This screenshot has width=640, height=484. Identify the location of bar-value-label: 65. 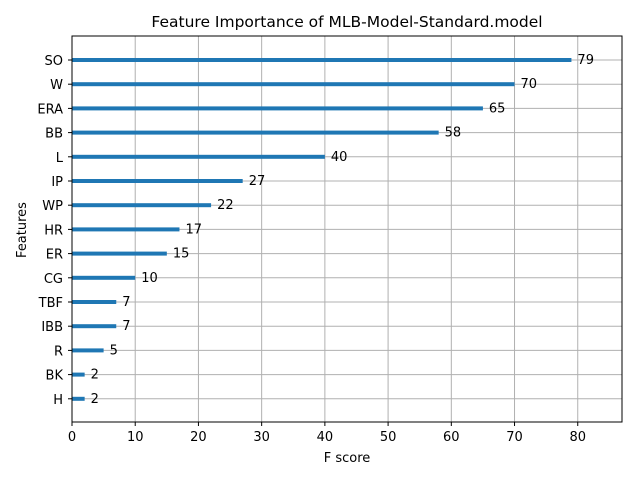
(497, 108).